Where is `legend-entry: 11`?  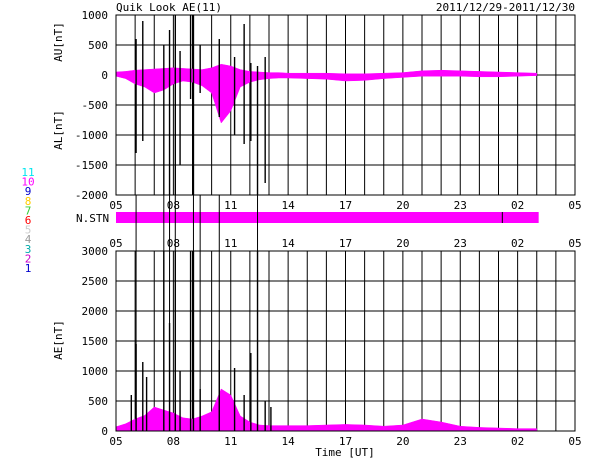
legend-entry: 11 is located at coordinates (27, 172).